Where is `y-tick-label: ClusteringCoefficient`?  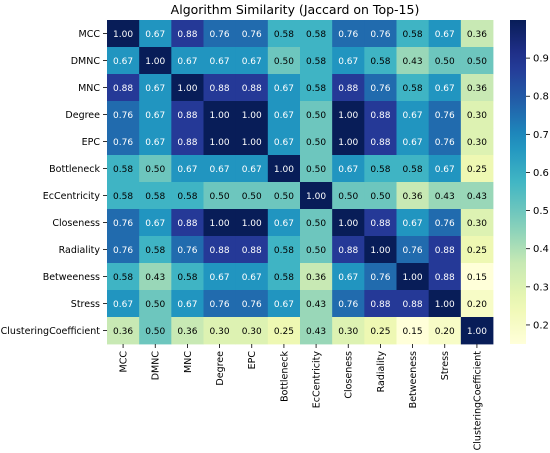
y-tick-label: ClusteringCoefficient is located at coordinates (51, 331).